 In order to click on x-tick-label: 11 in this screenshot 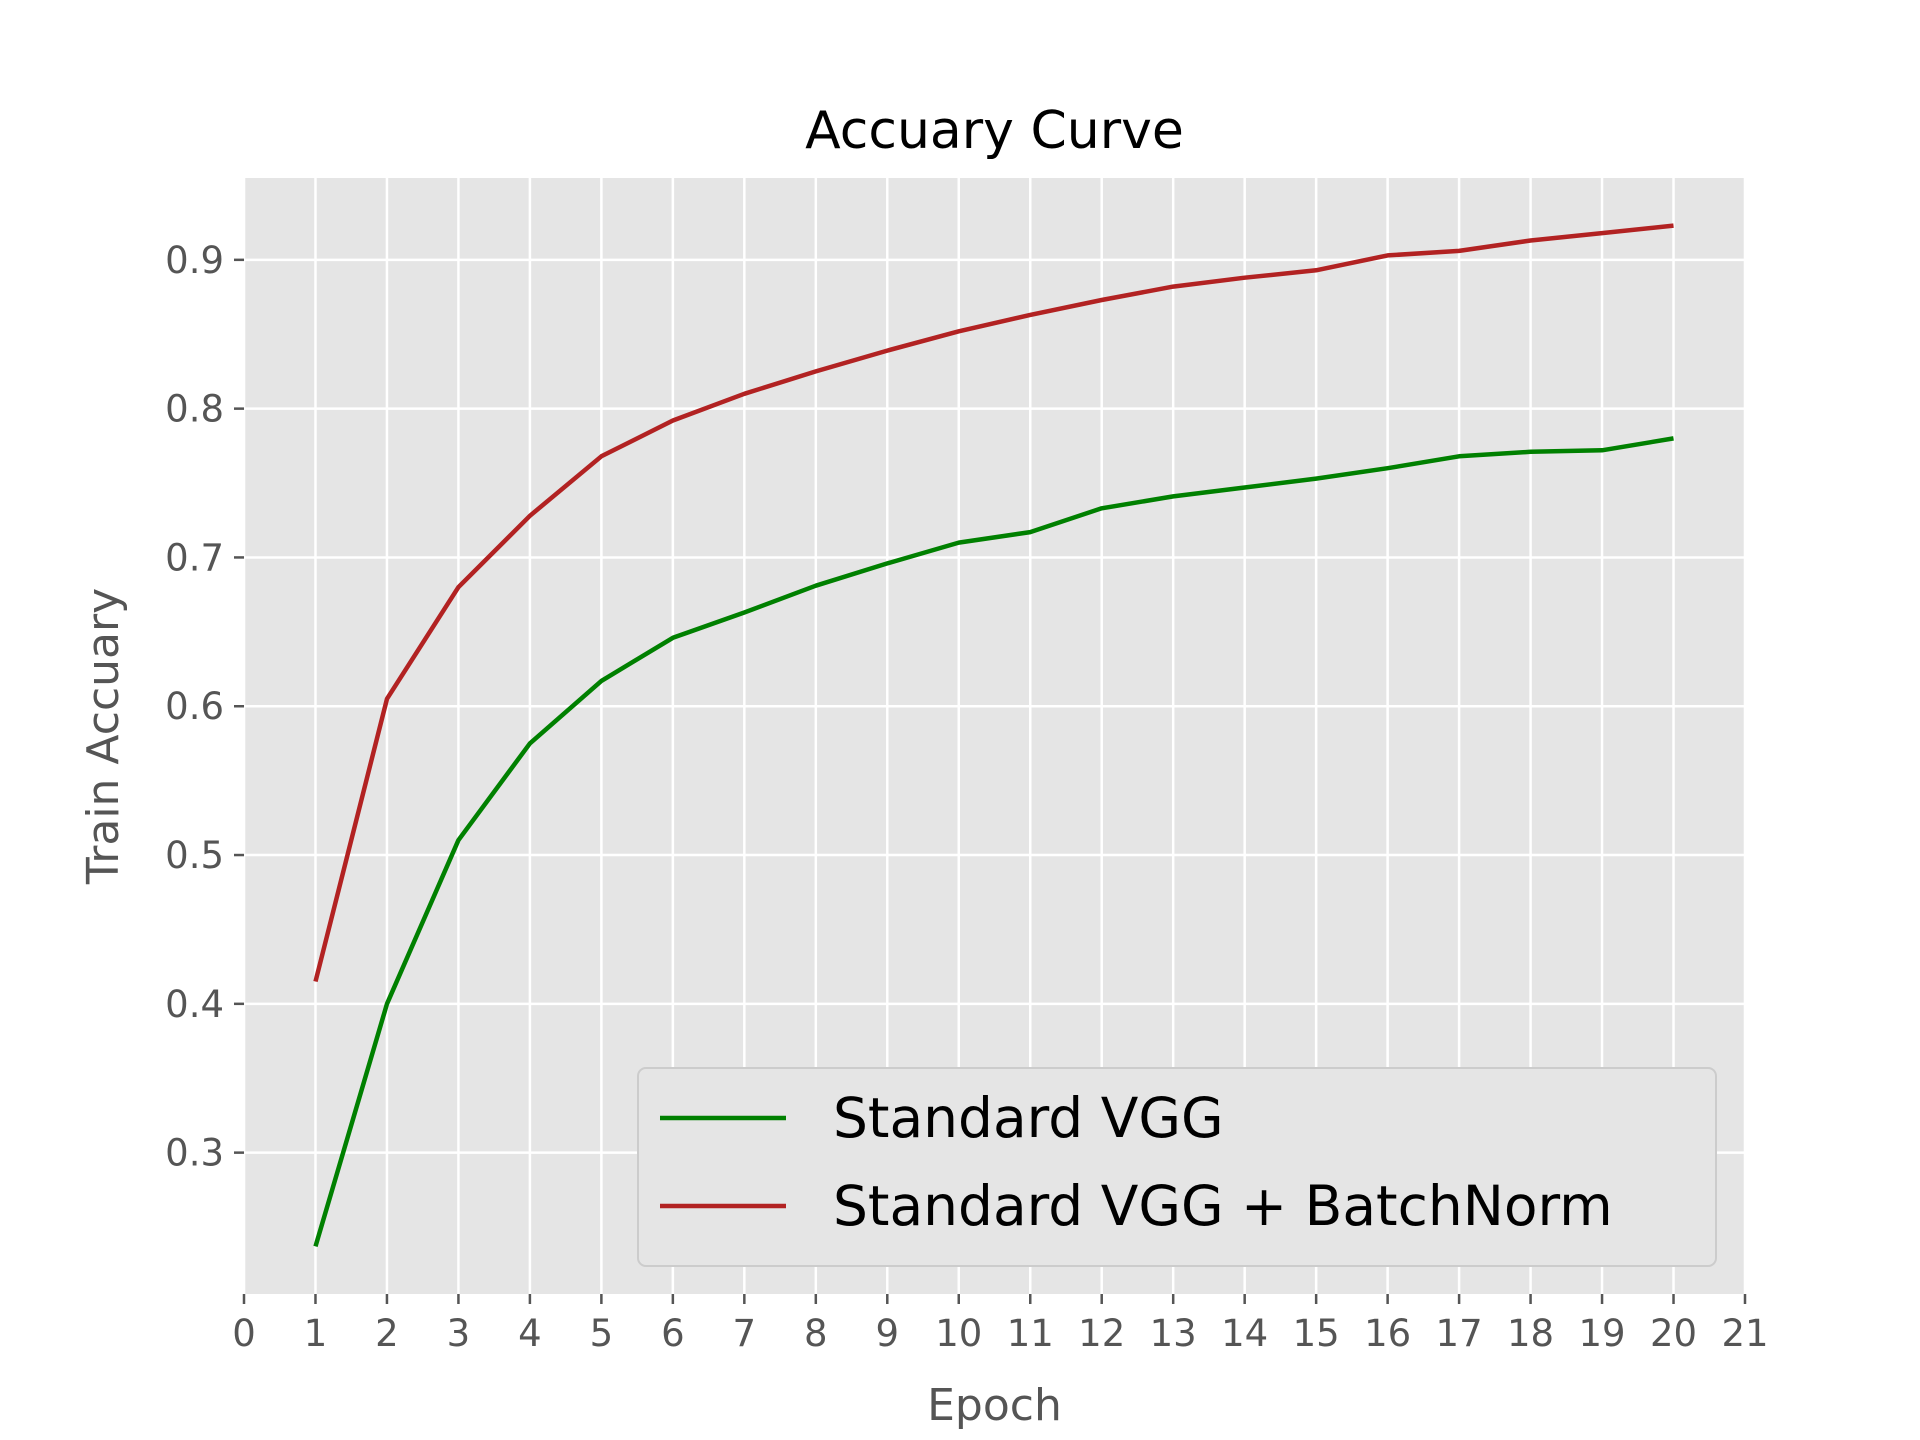, I will do `click(1030, 1333)`.